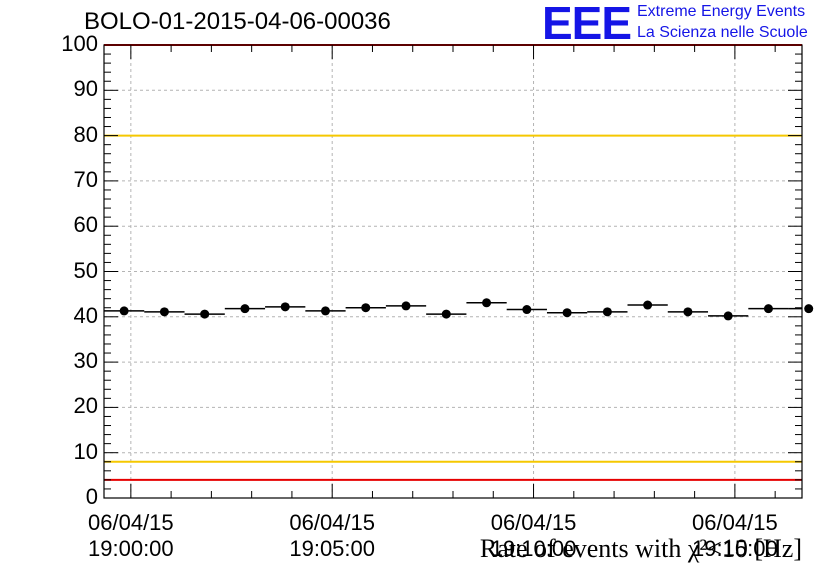 The image size is (836, 572). What do you see at coordinates (85, 179) in the screenshot?
I see `y-tick-label: 70` at bounding box center [85, 179].